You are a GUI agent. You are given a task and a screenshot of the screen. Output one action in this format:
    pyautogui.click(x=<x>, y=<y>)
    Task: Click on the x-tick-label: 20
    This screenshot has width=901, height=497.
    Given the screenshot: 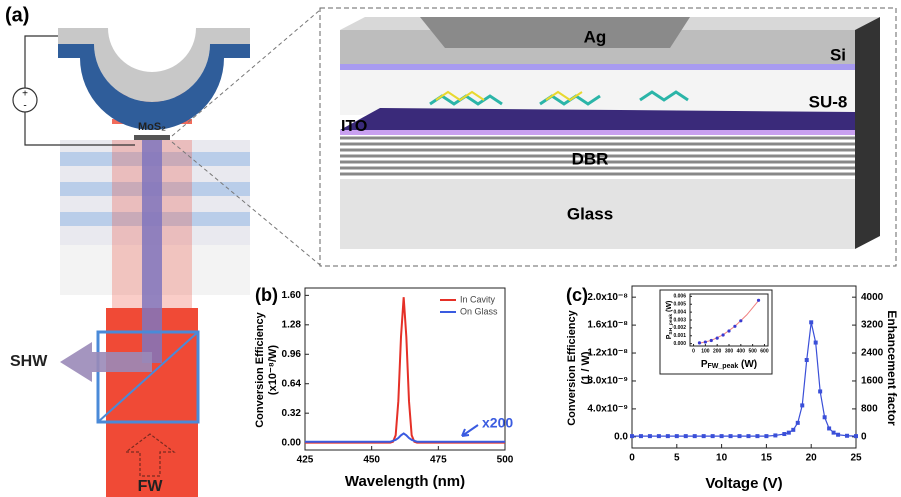 What is the action you would take?
    pyautogui.click(x=812, y=458)
    